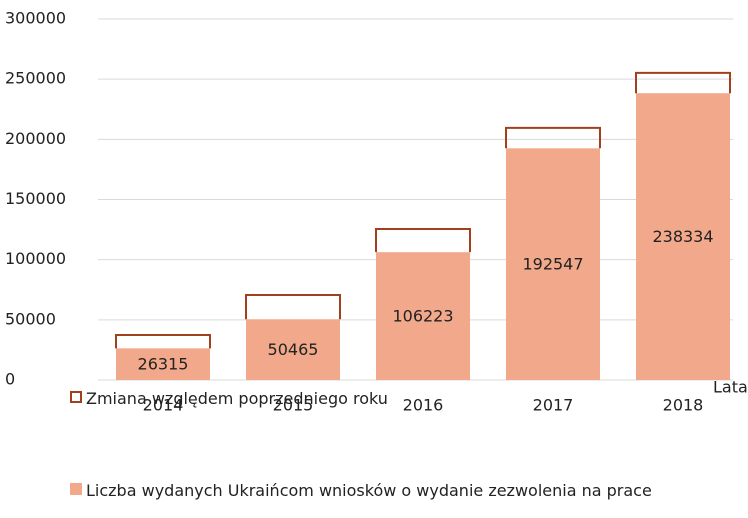 Image resolution: width=748 pixels, height=518 pixels. What do you see at coordinates (30, 318) in the screenshot?
I see `y-tick-label: 50000` at bounding box center [30, 318].